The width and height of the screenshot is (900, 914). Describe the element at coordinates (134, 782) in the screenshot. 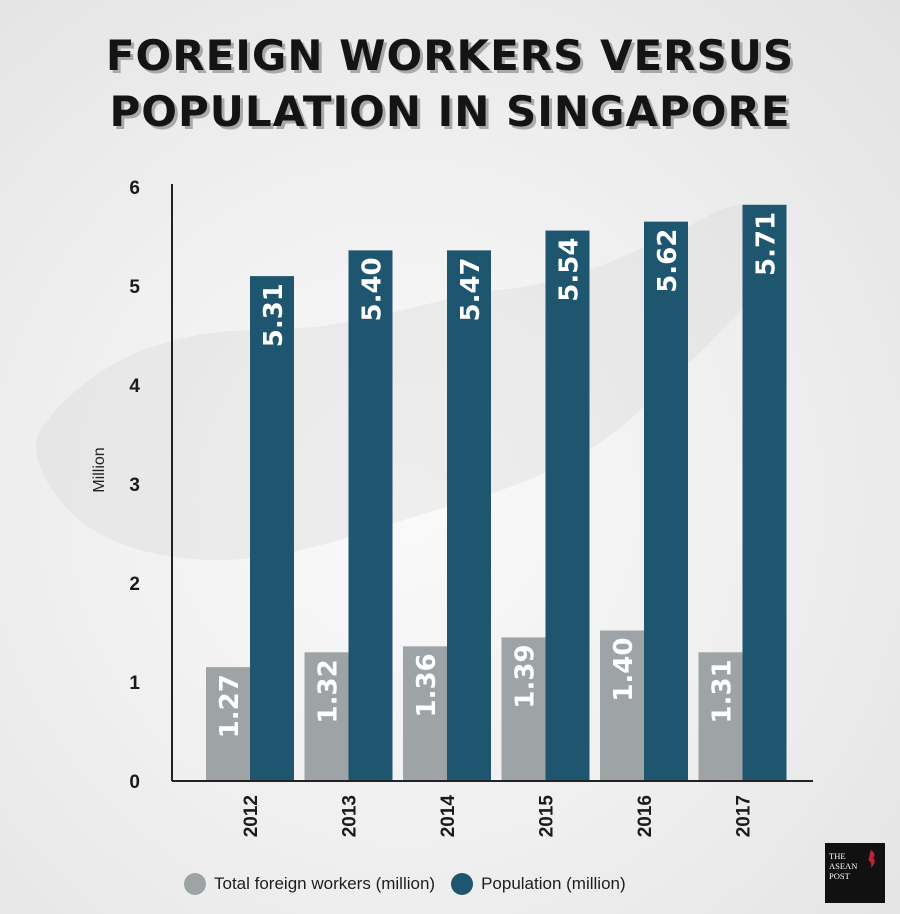

I see `y-tick-label: 0` at that location.